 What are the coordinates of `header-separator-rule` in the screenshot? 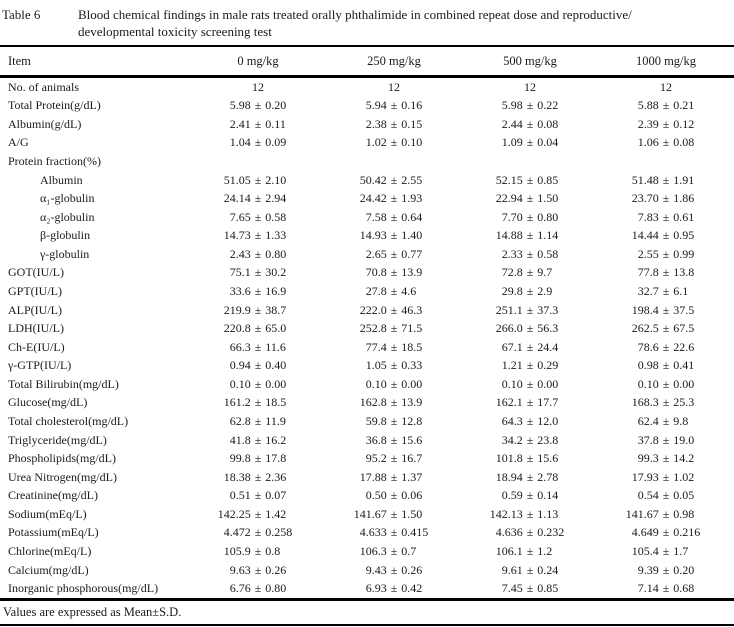 It's located at (367, 76).